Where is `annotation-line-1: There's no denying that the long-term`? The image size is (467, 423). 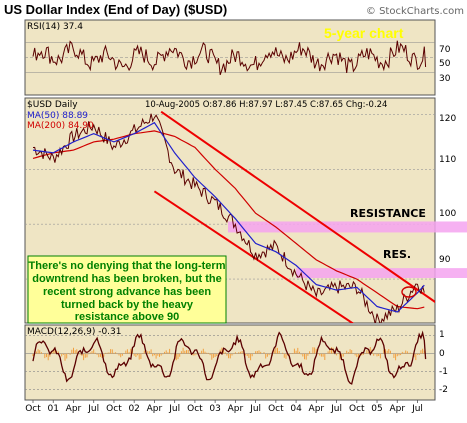 annotation-line-1: There's no denying that the long-term is located at coordinates (127, 266).